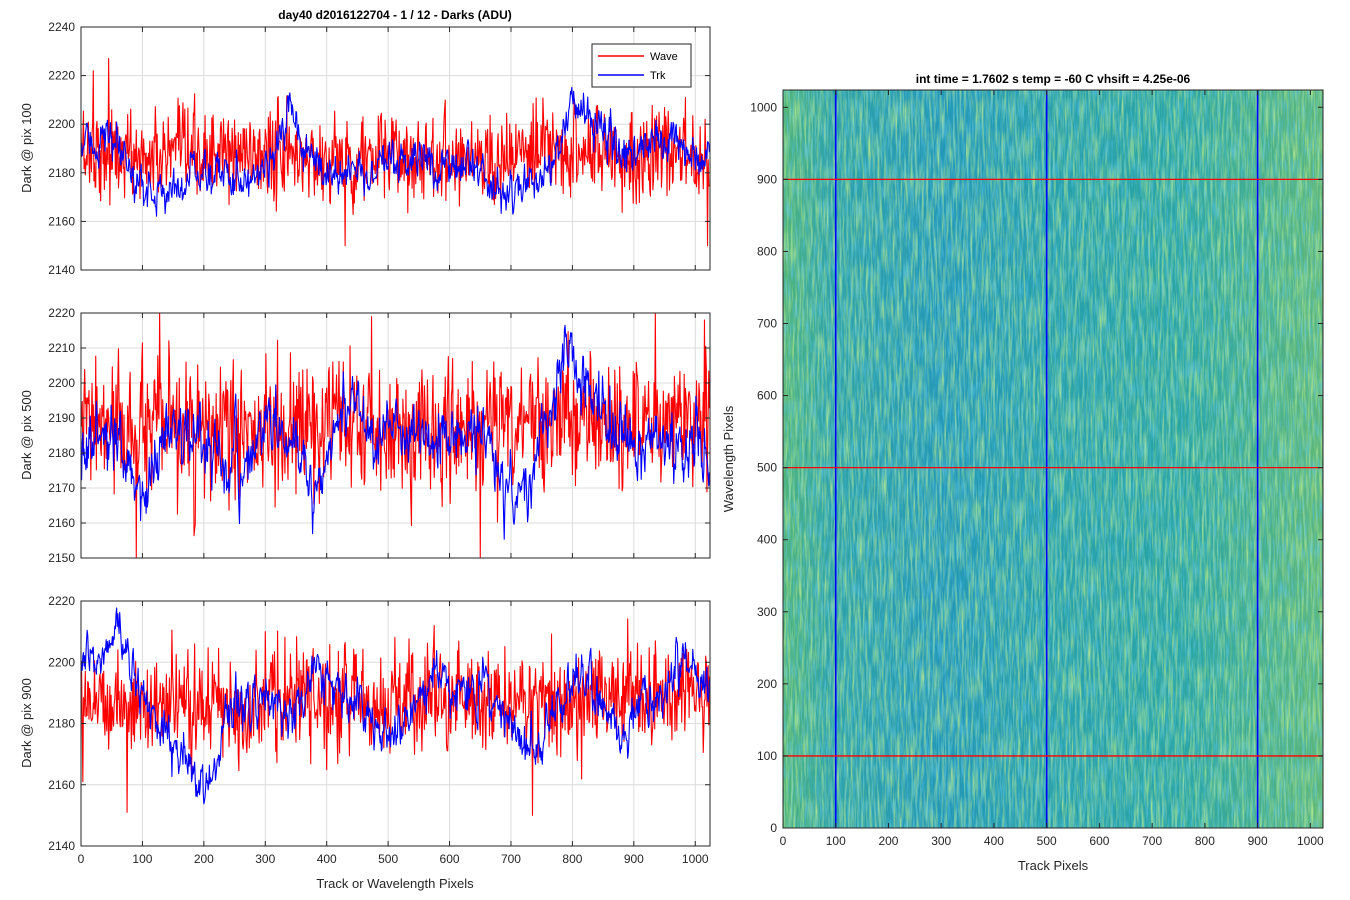 The image size is (1350, 900). What do you see at coordinates (26, 148) in the screenshot?
I see `y-axis-label: Dark @ pix 100` at bounding box center [26, 148].